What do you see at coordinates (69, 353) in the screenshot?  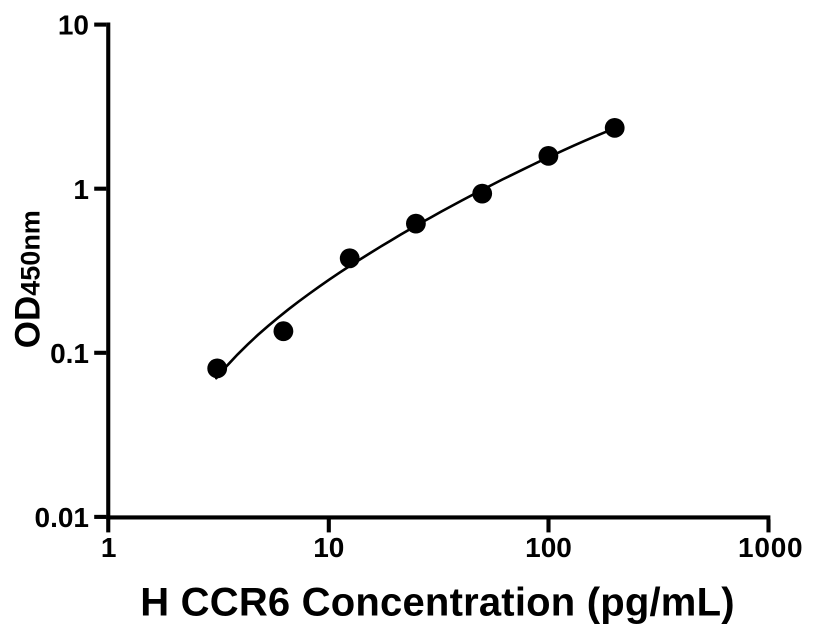 I see `svg-text: 0.1` at bounding box center [69, 353].